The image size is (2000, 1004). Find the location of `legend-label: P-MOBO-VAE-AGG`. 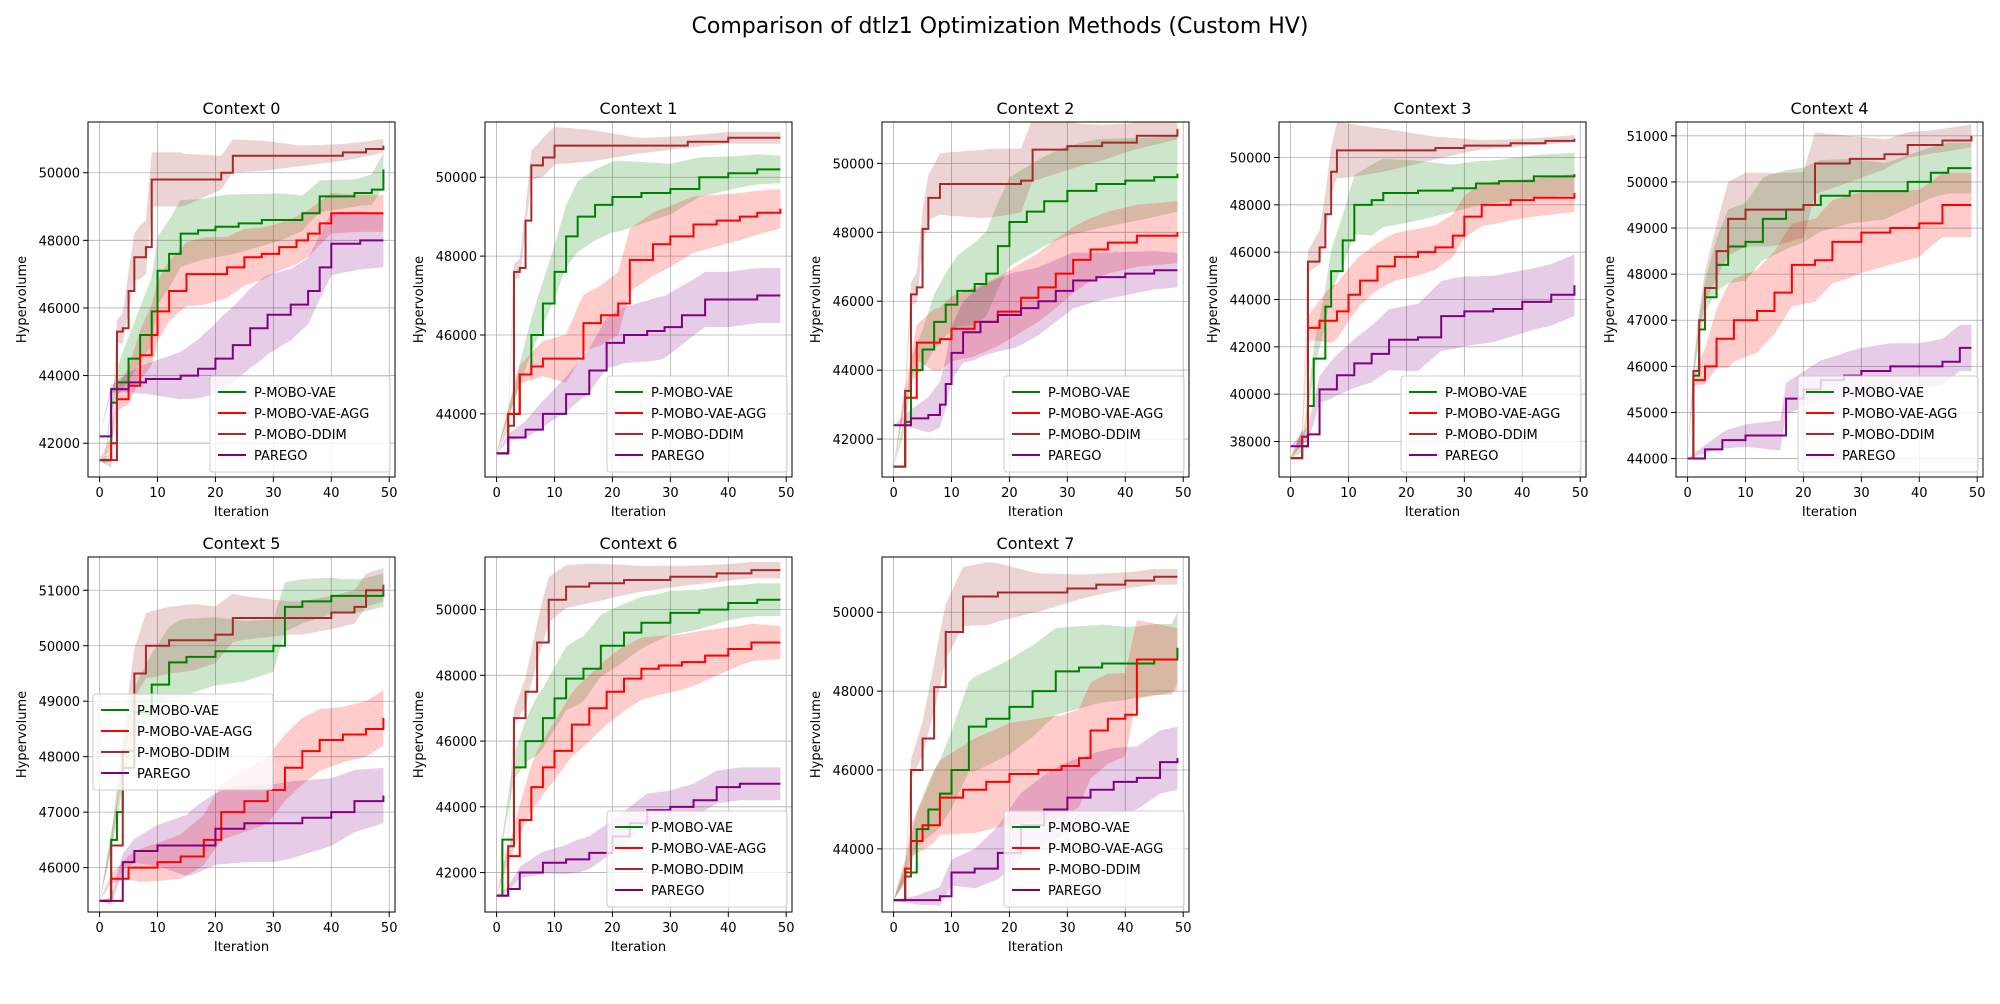

legend-label: P-MOBO-VAE-AGG is located at coordinates (1105, 414).